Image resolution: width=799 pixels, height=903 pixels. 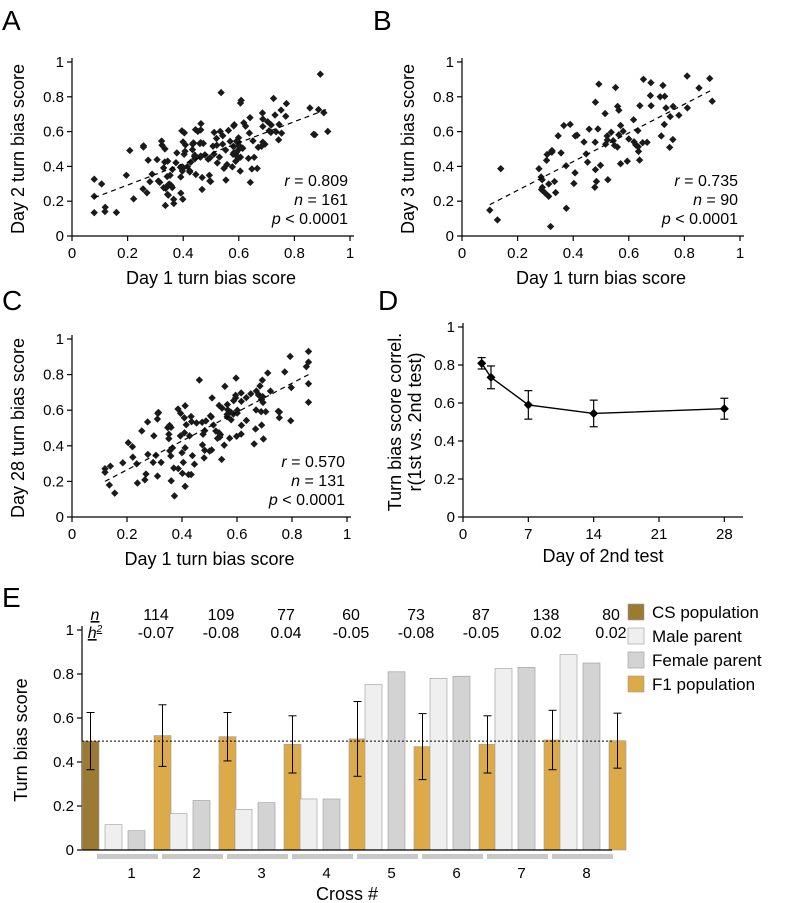 I want to click on n-value: 80, so click(x=611, y=615).